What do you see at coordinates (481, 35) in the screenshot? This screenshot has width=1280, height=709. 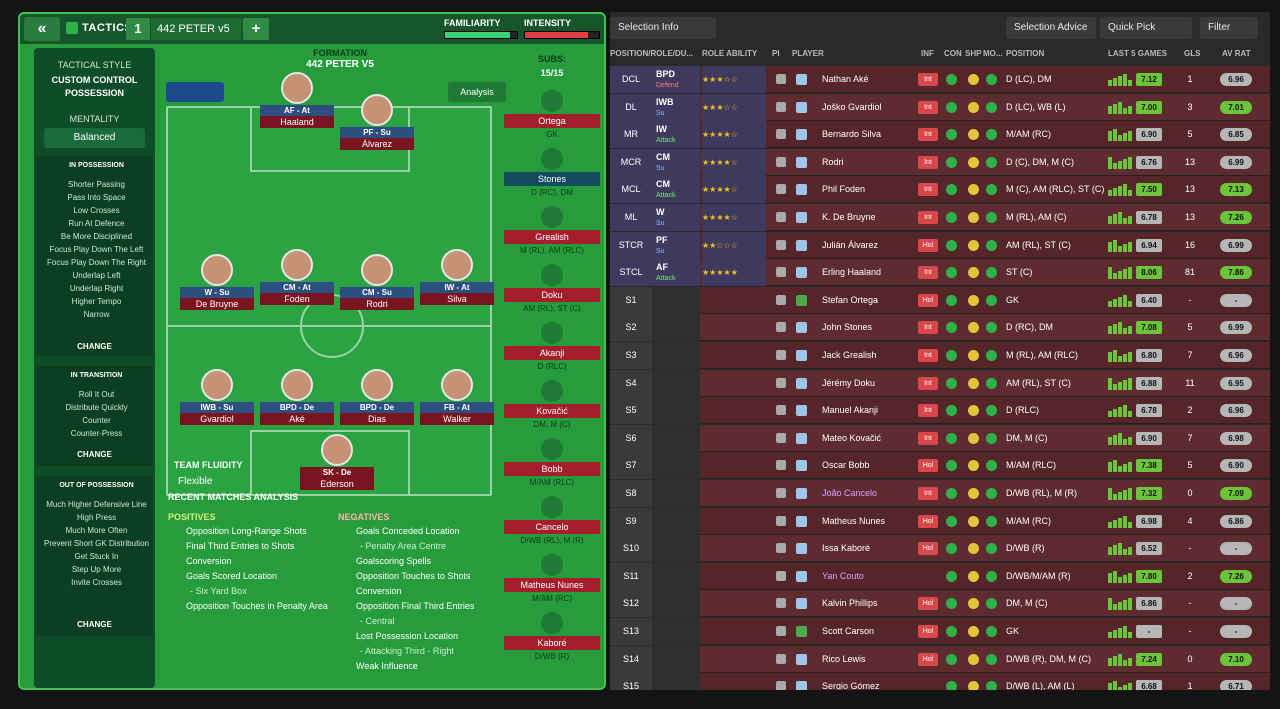 I see `familiarity-bar` at bounding box center [481, 35].